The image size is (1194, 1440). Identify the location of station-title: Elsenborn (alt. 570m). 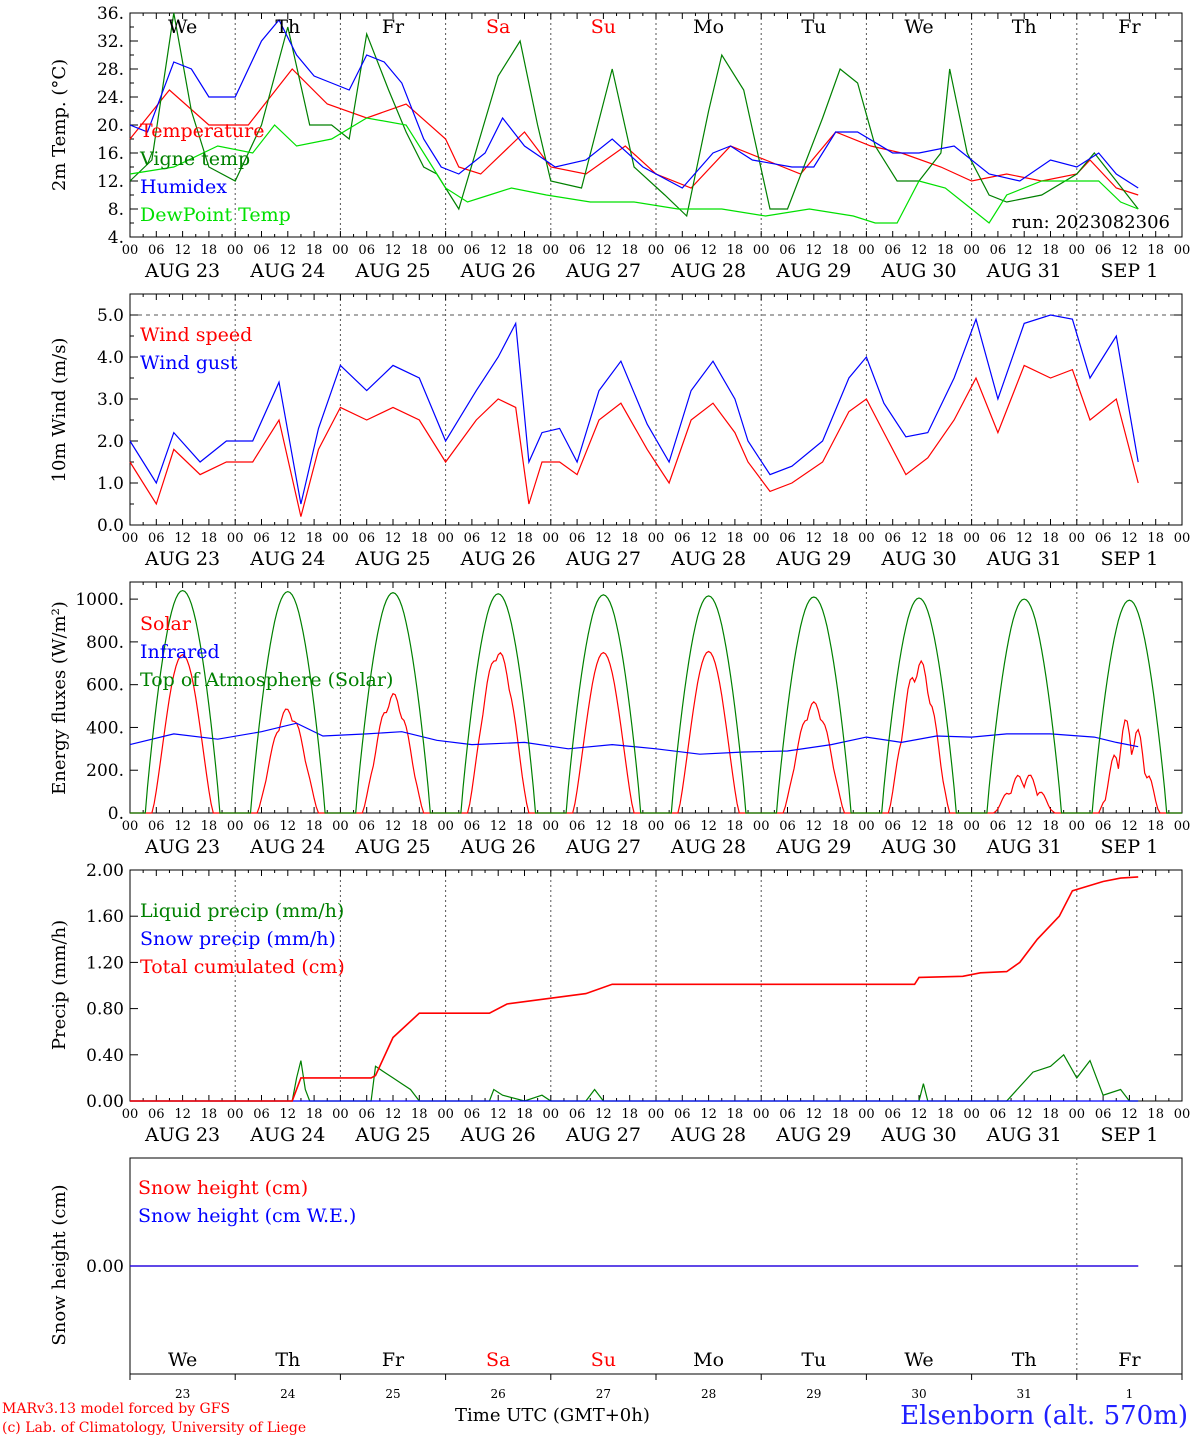
(1044, 1416).